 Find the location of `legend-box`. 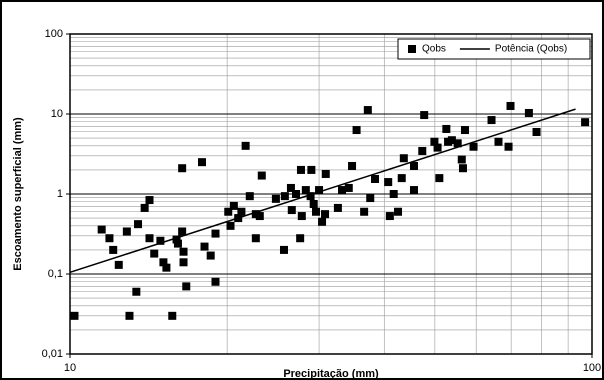

legend-box is located at coordinates (494, 49).